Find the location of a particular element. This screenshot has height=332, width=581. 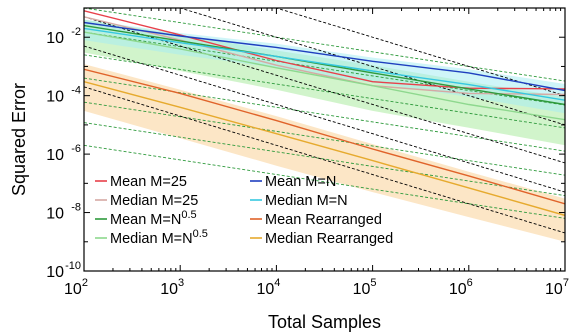

legend-item-mean-m-25: Mean M=25 is located at coordinates (141, 182).